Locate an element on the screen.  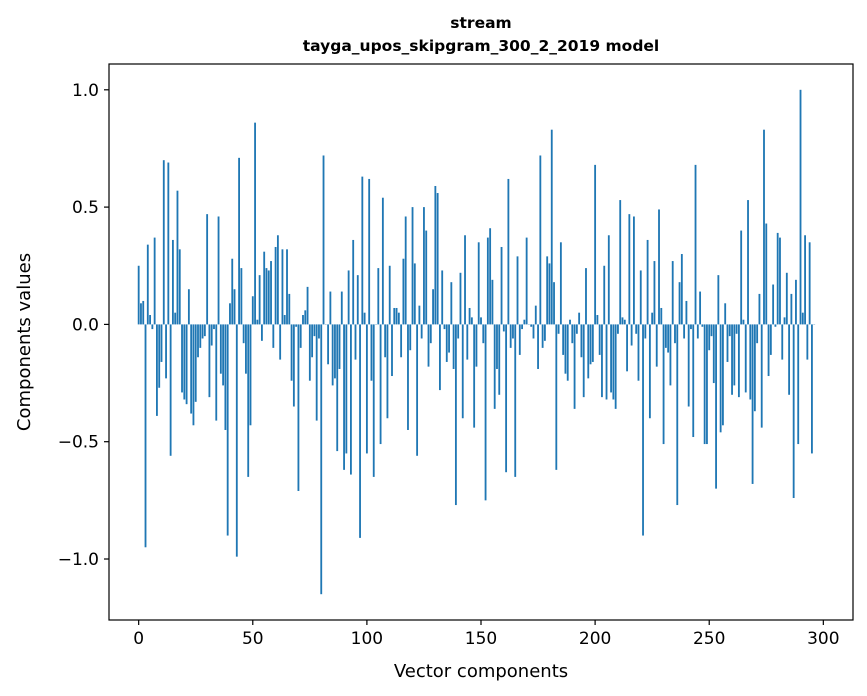
y-tick-label: −1.0 is located at coordinates (78, 560).